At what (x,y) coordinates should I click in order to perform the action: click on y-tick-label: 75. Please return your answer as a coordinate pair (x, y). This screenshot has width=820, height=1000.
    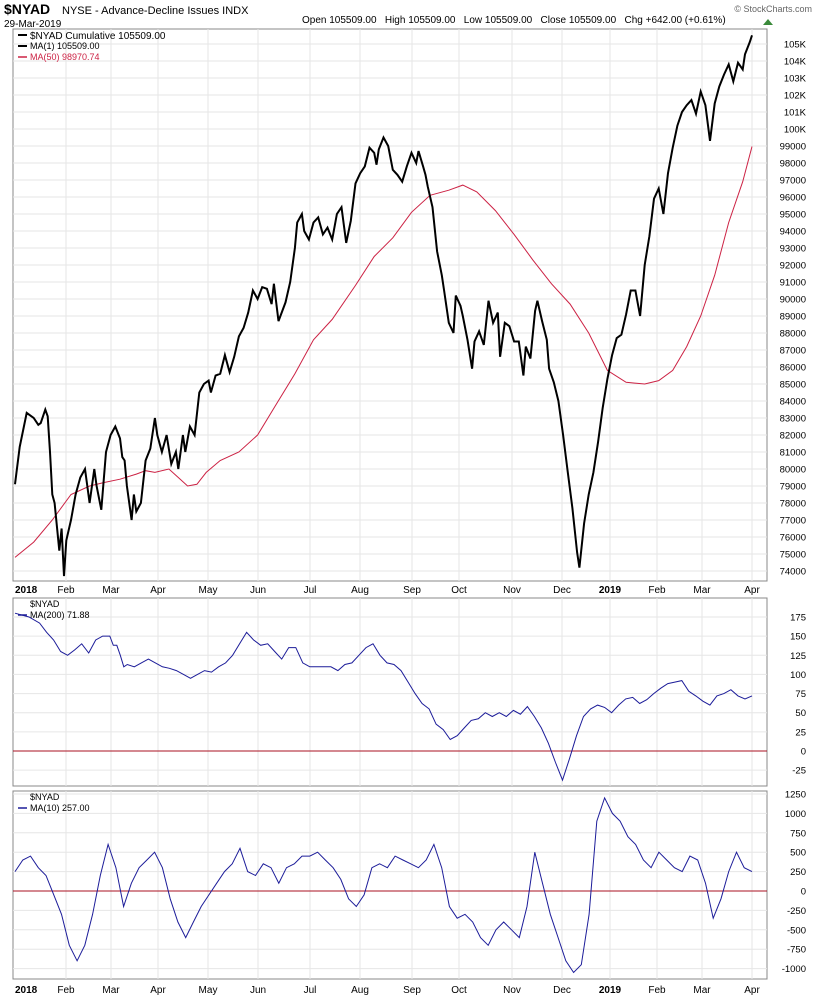
    Looking at the image, I should click on (800, 694).